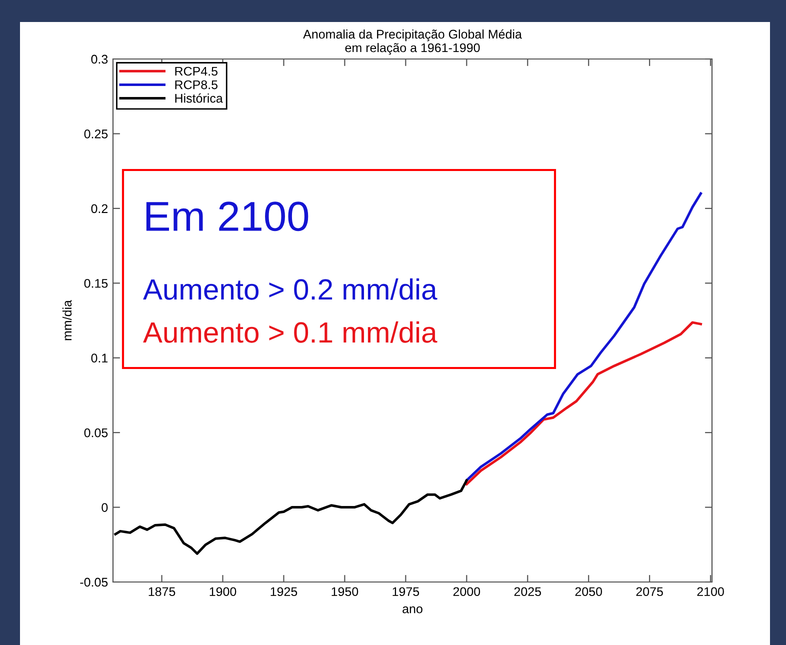 The image size is (786, 645). I want to click on y-tick-label: 0.25, so click(96, 134).